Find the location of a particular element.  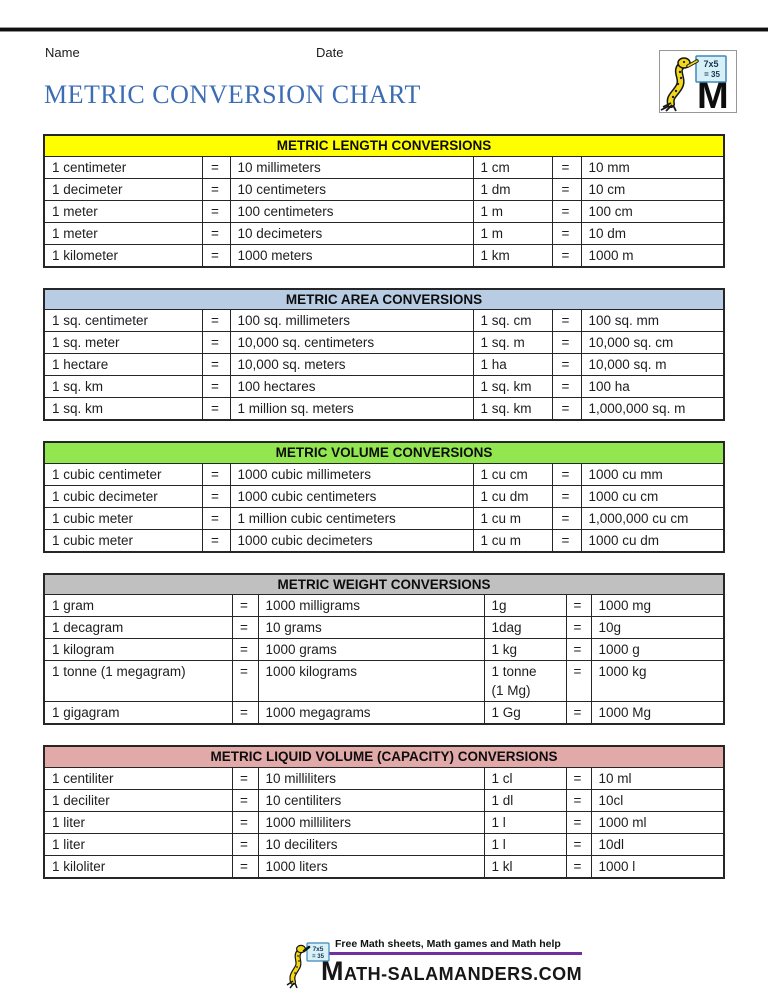

footer-sign-line2: = 35 is located at coordinates (318, 957).